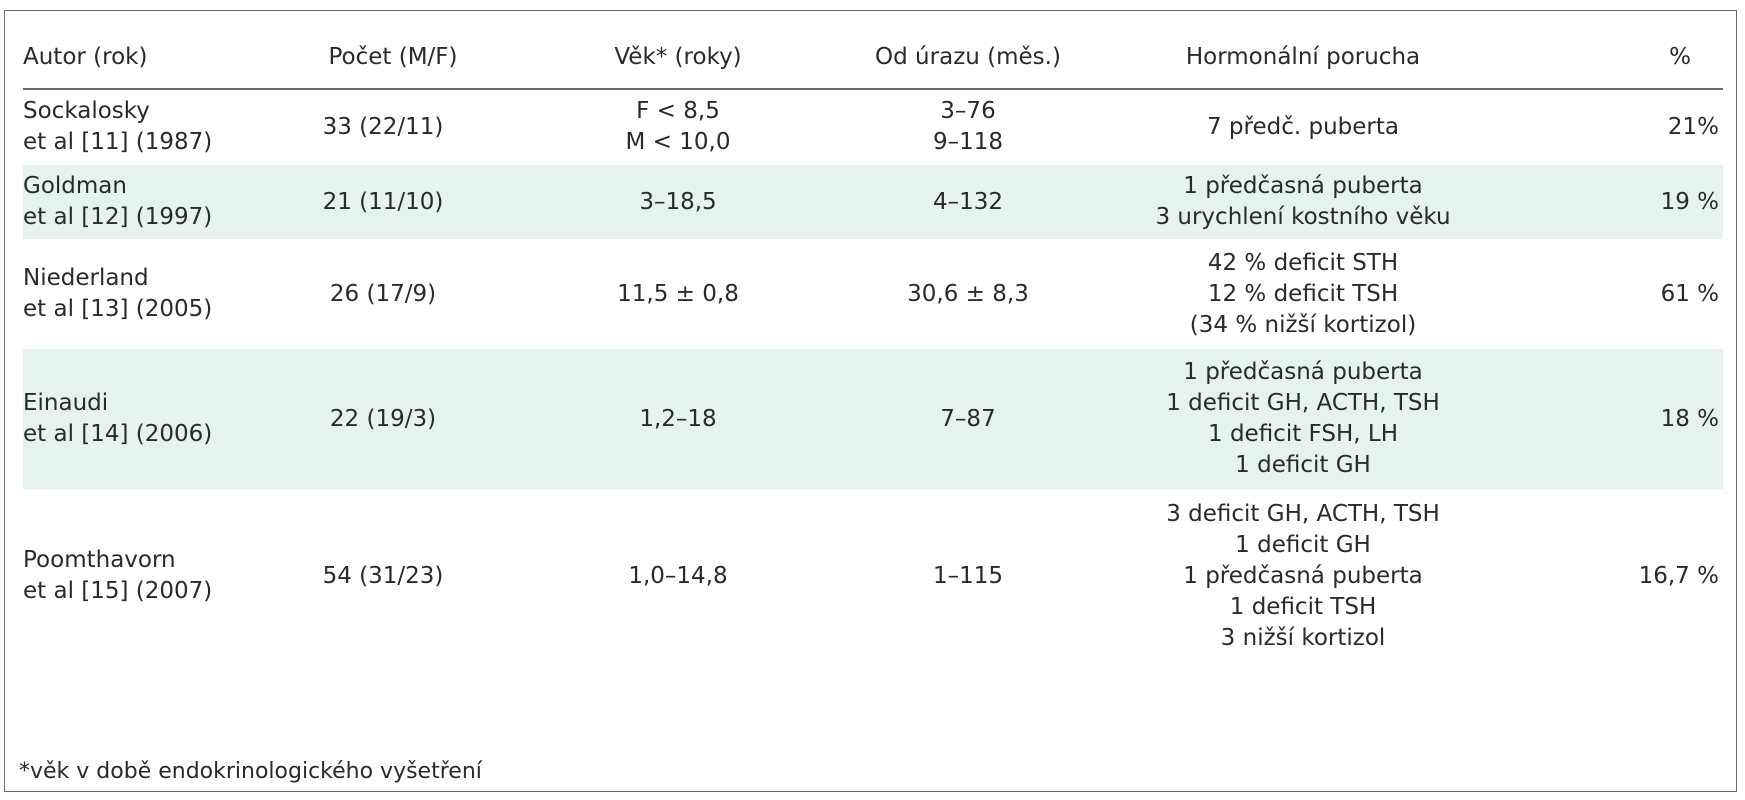 This screenshot has width=1745, height=800. Describe the element at coordinates (968, 126) in the screenshot. I see `since-injury-cell: 3–76 9–118` at that location.